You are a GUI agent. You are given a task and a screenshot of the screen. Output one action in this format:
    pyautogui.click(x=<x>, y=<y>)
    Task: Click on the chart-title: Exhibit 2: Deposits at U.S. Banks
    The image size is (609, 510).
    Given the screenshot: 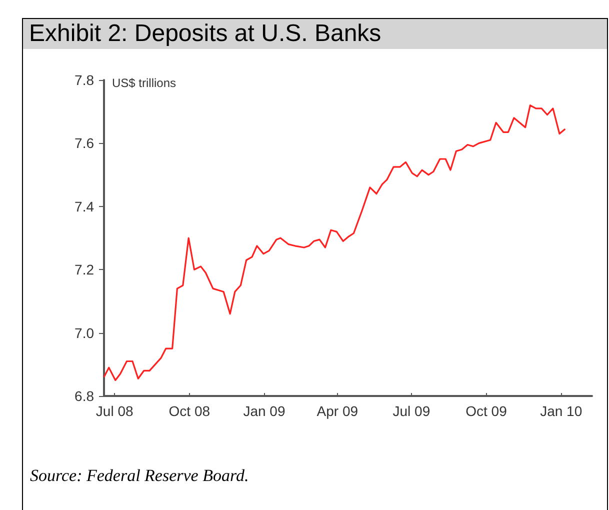 What is the action you would take?
    pyautogui.click(x=315, y=34)
    